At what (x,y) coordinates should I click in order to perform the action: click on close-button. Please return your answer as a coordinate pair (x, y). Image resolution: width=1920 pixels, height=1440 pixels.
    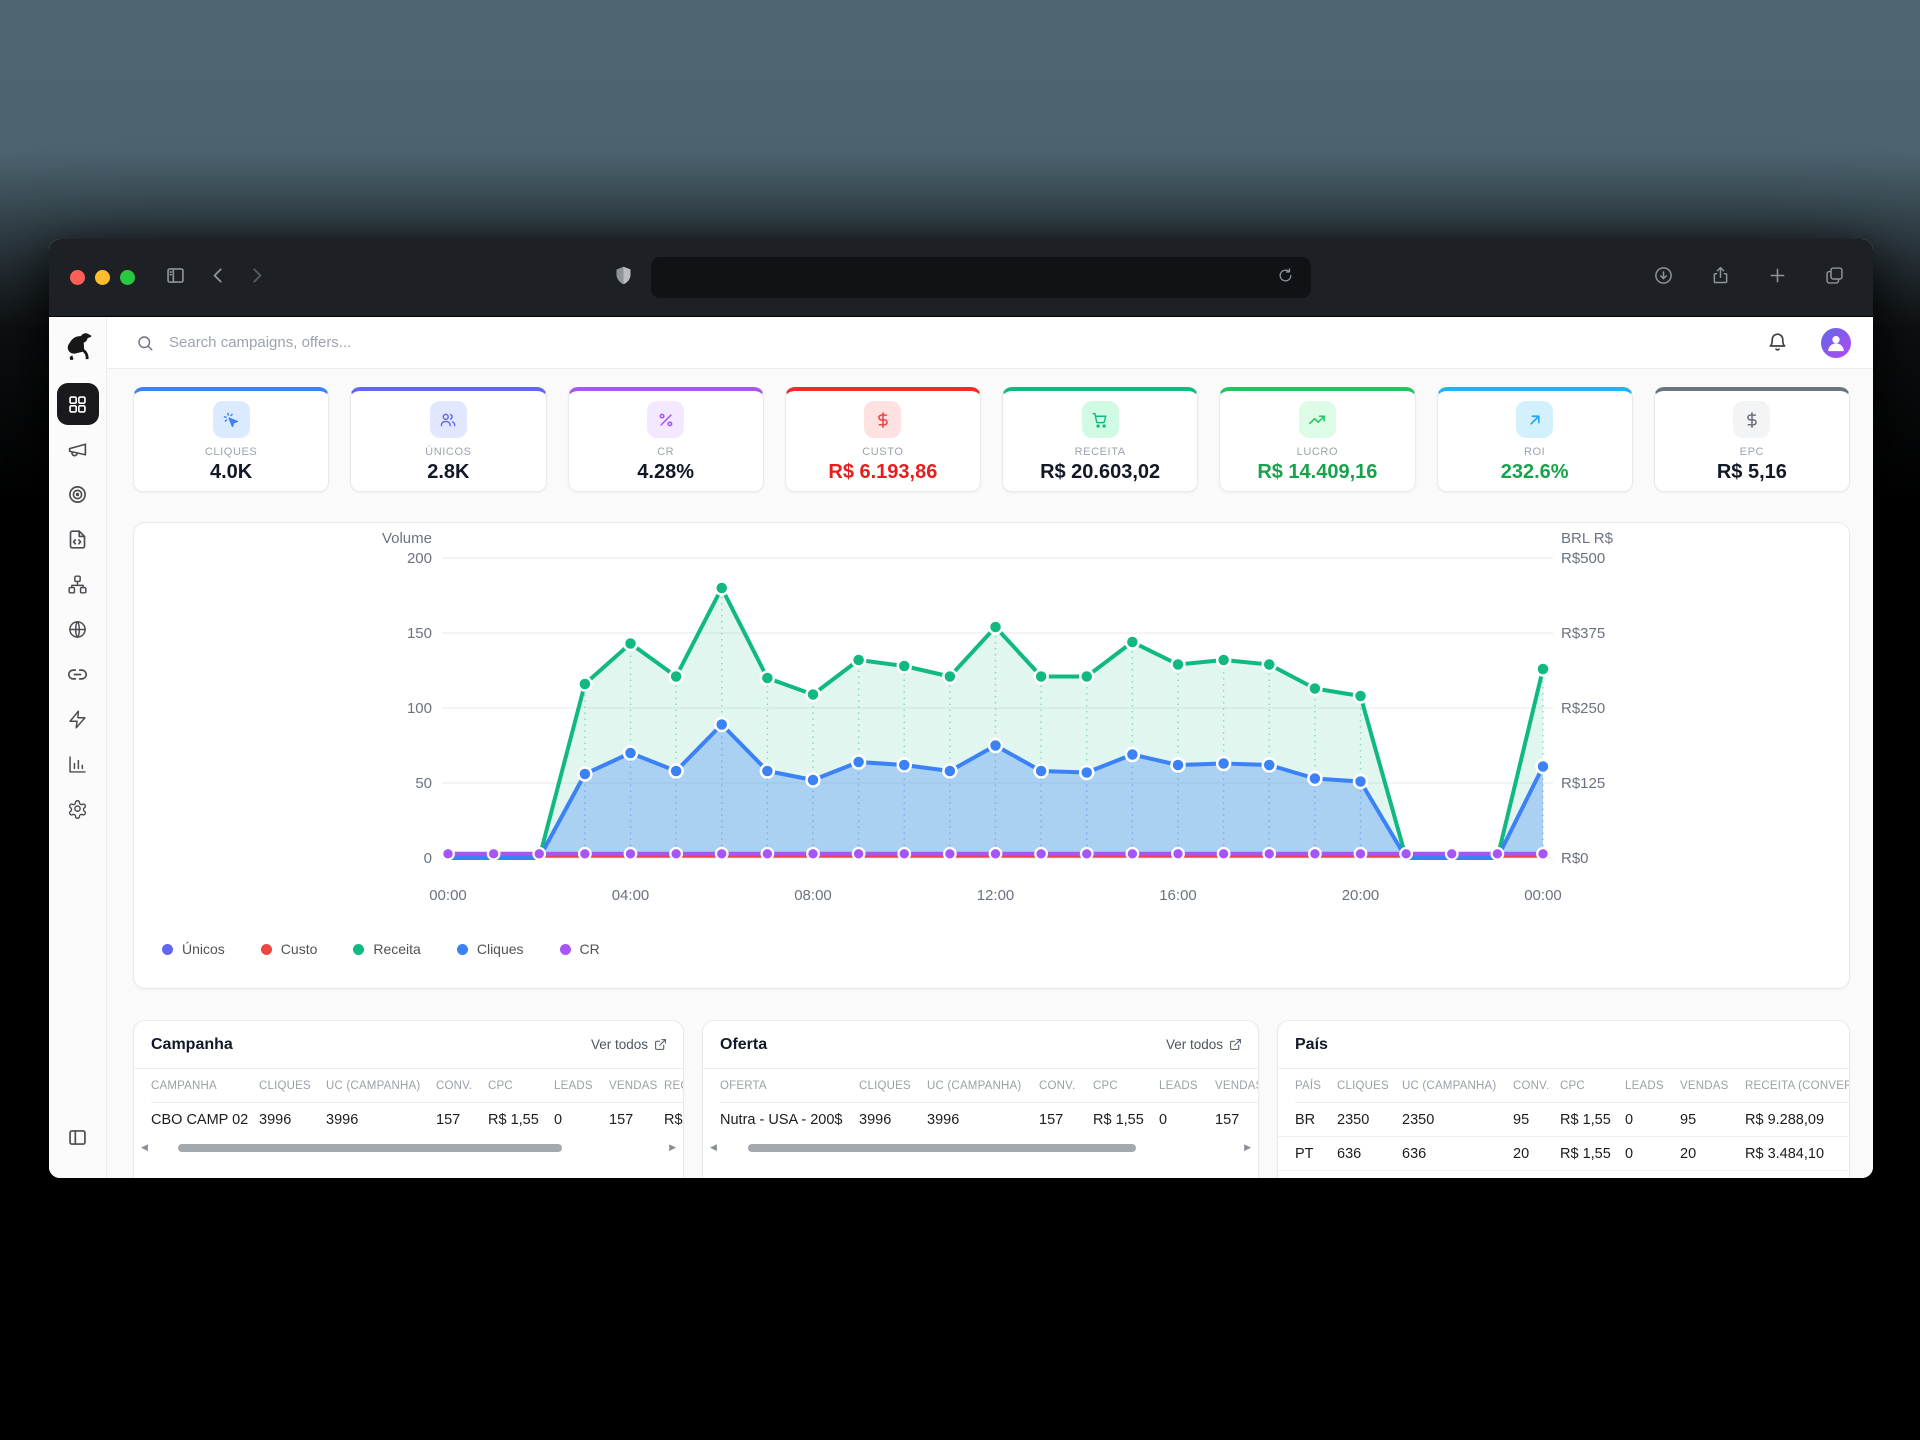
    Looking at the image, I should click on (77, 277).